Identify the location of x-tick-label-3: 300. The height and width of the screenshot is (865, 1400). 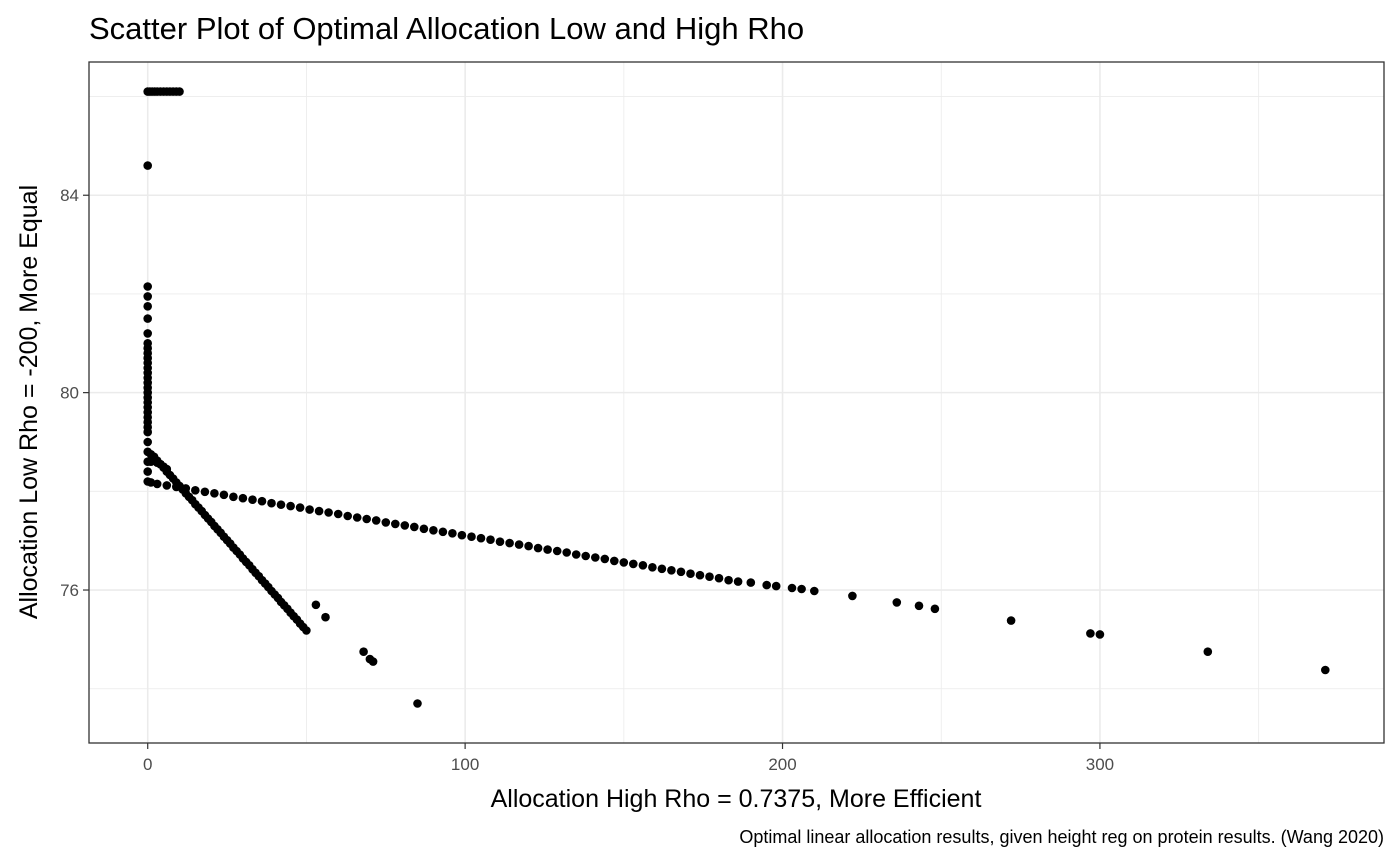
(1100, 764).